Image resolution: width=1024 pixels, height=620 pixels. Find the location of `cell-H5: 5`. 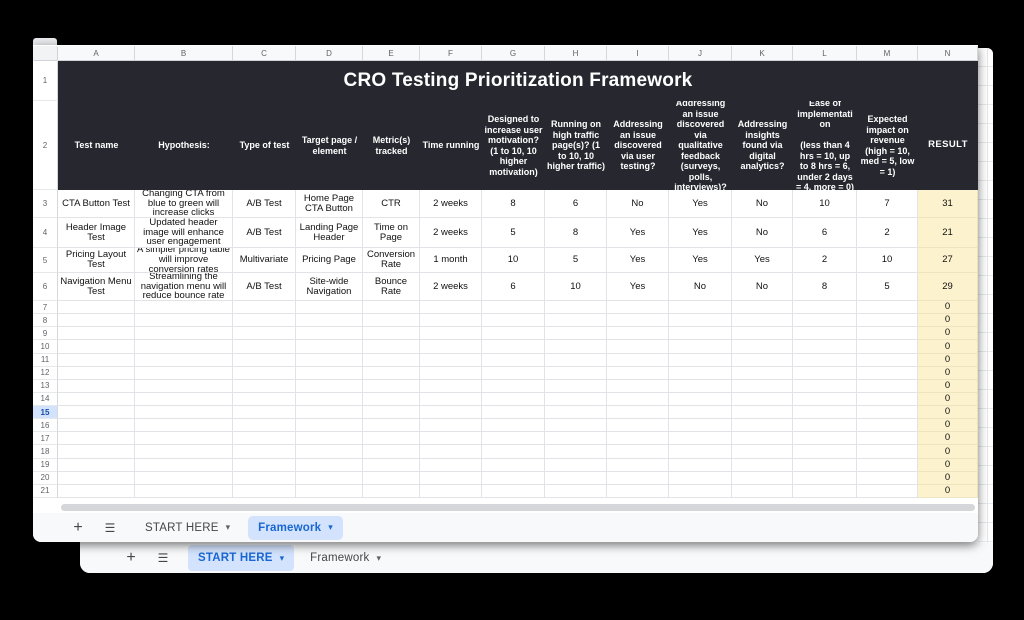

cell-H5: 5 is located at coordinates (576, 260).